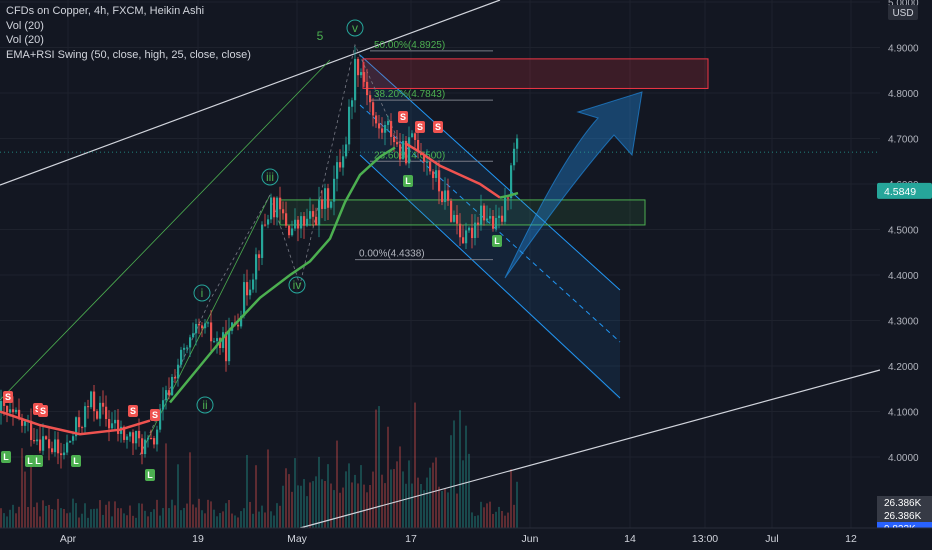  Describe the element at coordinates (900, 192) in the screenshot. I see `last-price-text: 4.5849` at that location.